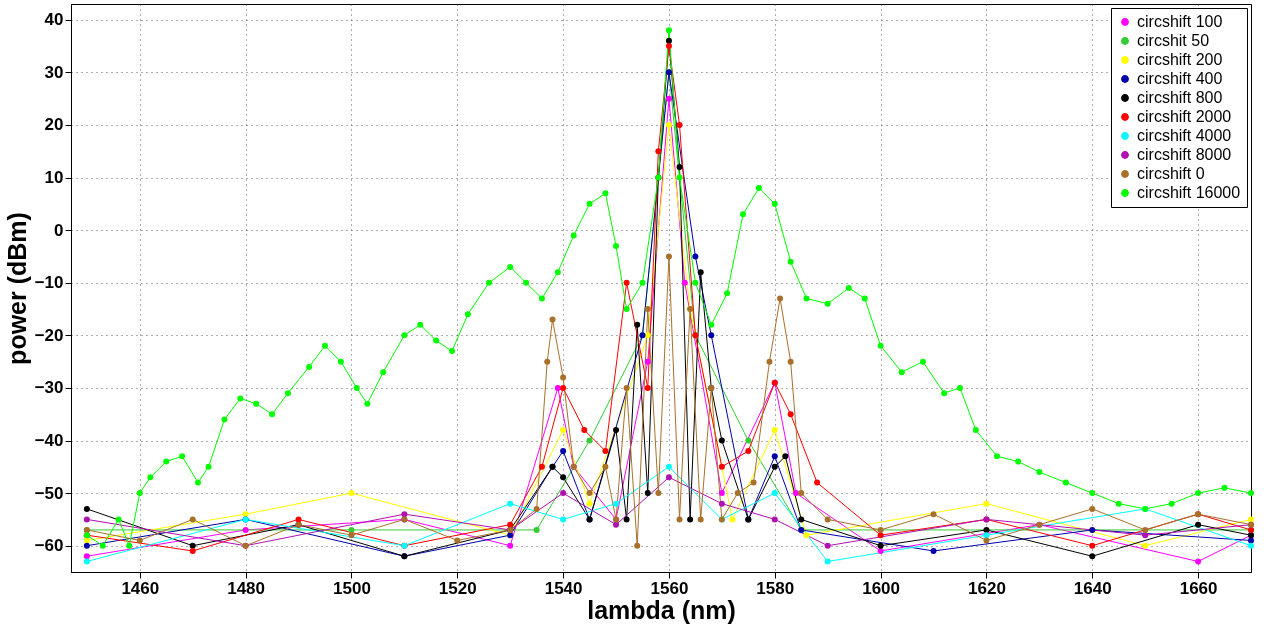  What do you see at coordinates (54, 20) in the screenshot?
I see `y-tick-label: 40` at bounding box center [54, 20].